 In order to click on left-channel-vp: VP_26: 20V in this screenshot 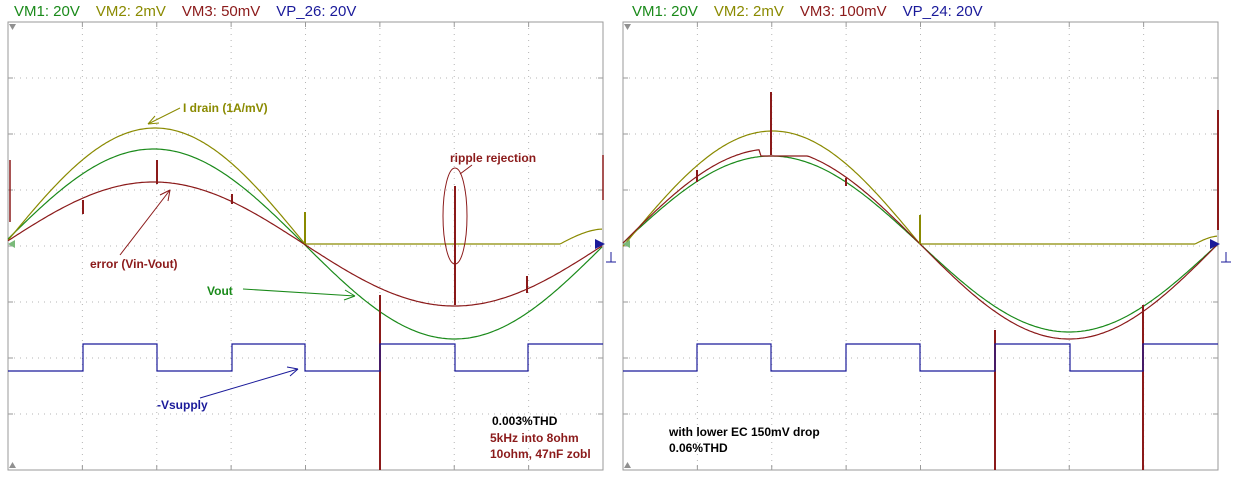, I will do `click(316, 11)`.